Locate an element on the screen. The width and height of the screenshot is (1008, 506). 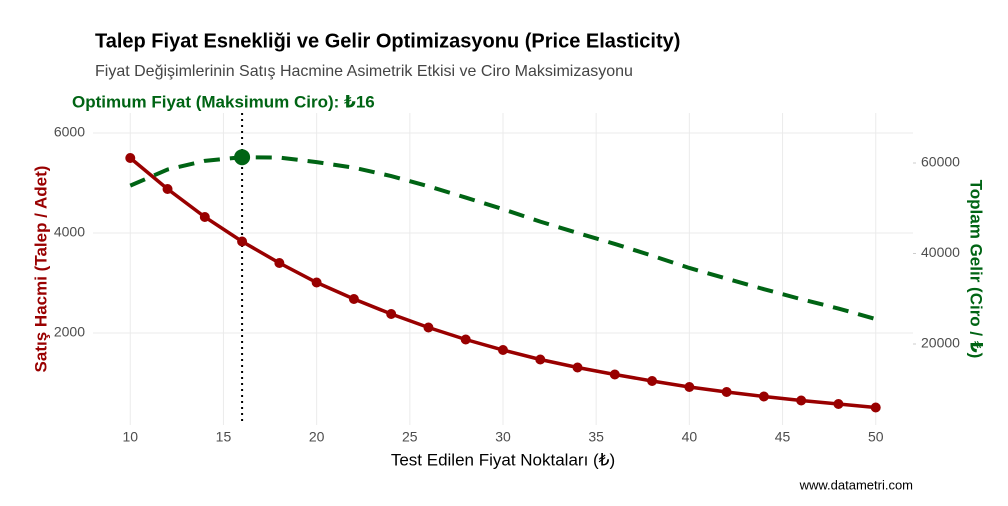
y2-tick-label: 60000 is located at coordinates (940, 162).